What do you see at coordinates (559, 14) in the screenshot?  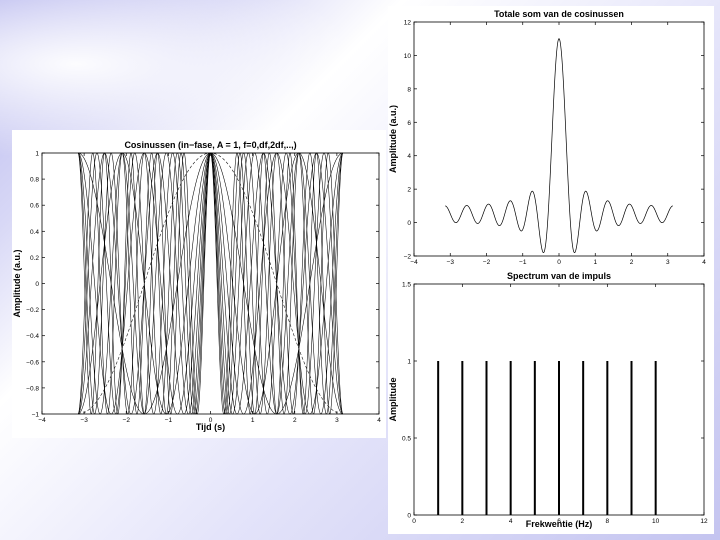 I see `chart-title: Totale som van de cosinussen` at bounding box center [559, 14].